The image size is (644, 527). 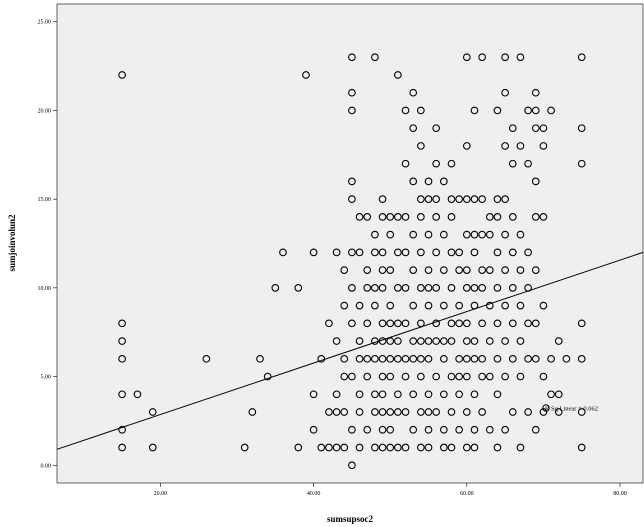 What do you see at coordinates (45, 111) in the screenshot?
I see `y-tick-label: 20.00` at bounding box center [45, 111].